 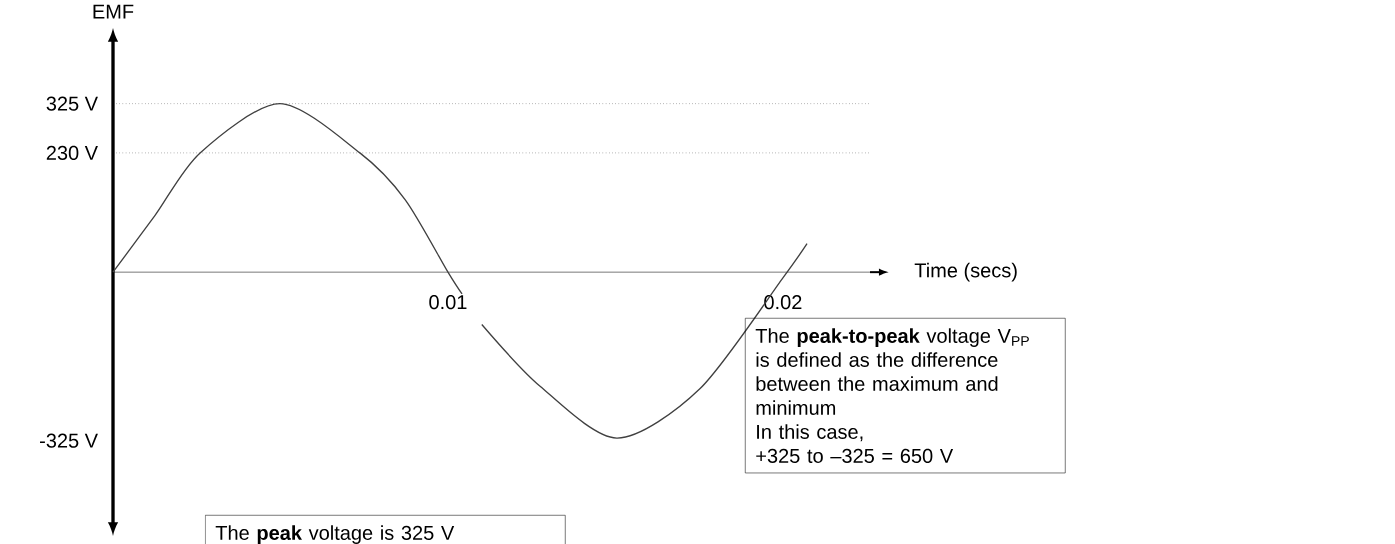 What do you see at coordinates (810, 433) in the screenshot?
I see `annotation: In this case,` at bounding box center [810, 433].